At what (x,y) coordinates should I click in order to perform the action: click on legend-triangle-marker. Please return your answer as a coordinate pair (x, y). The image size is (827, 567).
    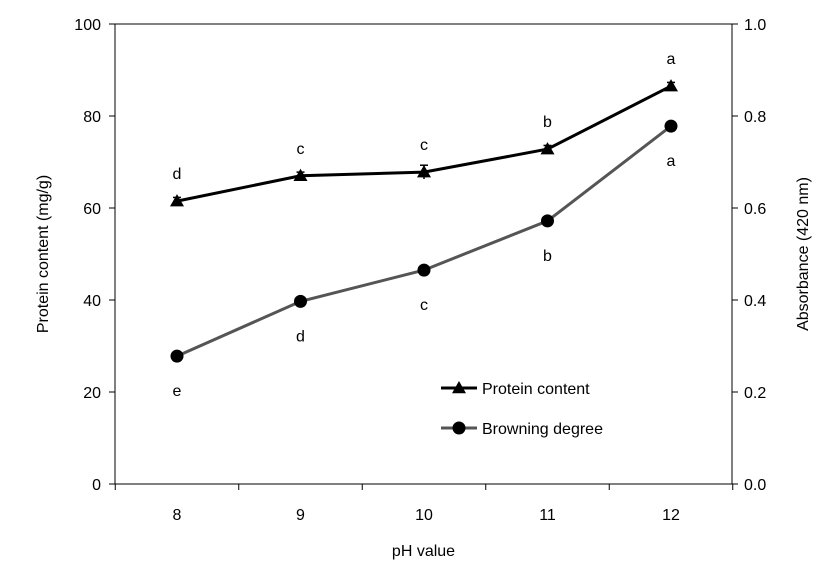
    Looking at the image, I should click on (459, 387).